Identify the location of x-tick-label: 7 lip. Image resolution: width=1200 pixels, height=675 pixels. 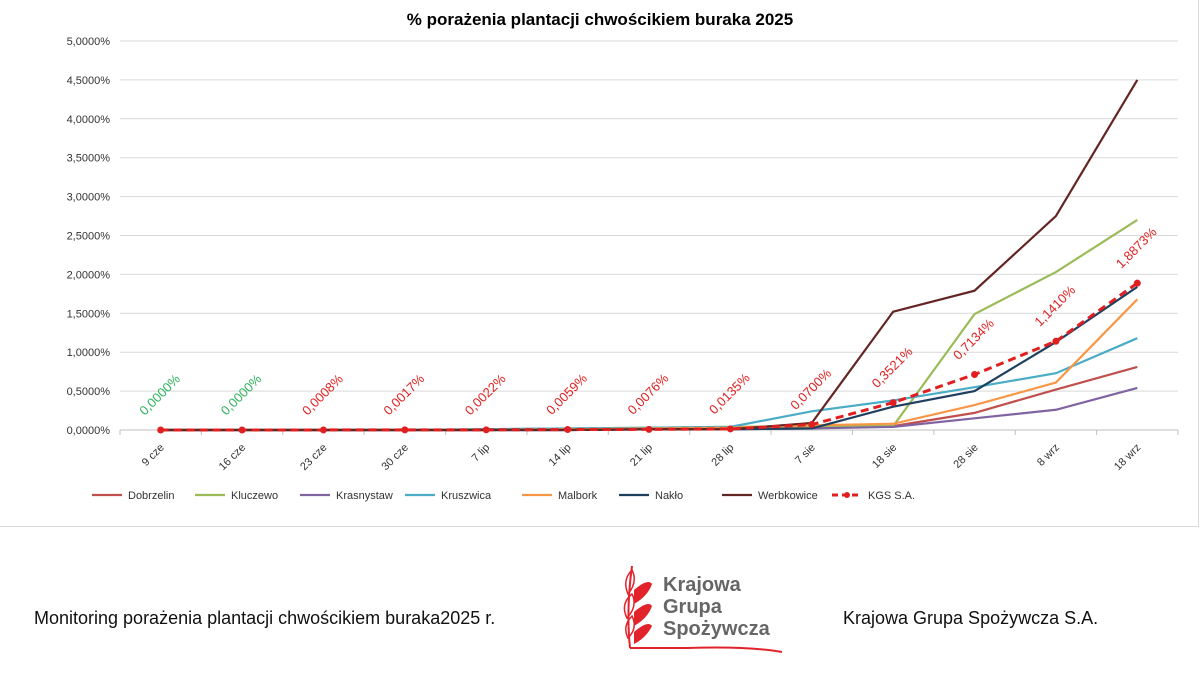
(481, 453).